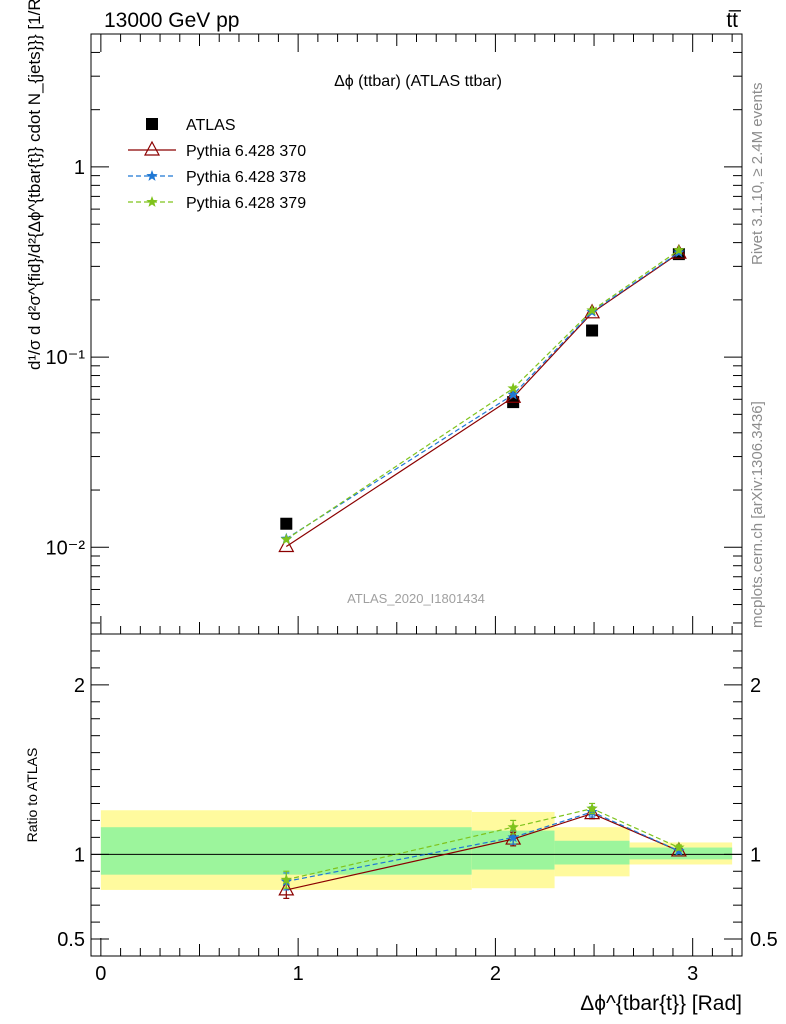  What do you see at coordinates (171, 20) in the screenshot?
I see `header-energy: 13000 GeV pp` at bounding box center [171, 20].